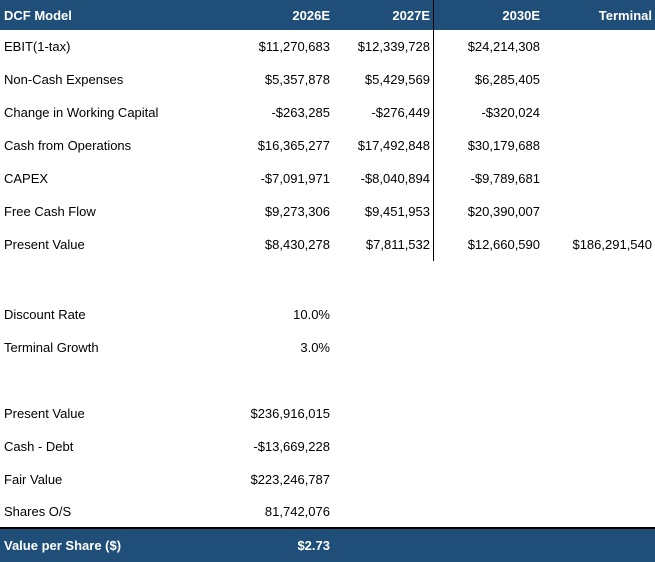 This screenshot has height=562, width=655. What do you see at coordinates (294, 46) in the screenshot?
I see `cell-value: $11,270,683` at bounding box center [294, 46].